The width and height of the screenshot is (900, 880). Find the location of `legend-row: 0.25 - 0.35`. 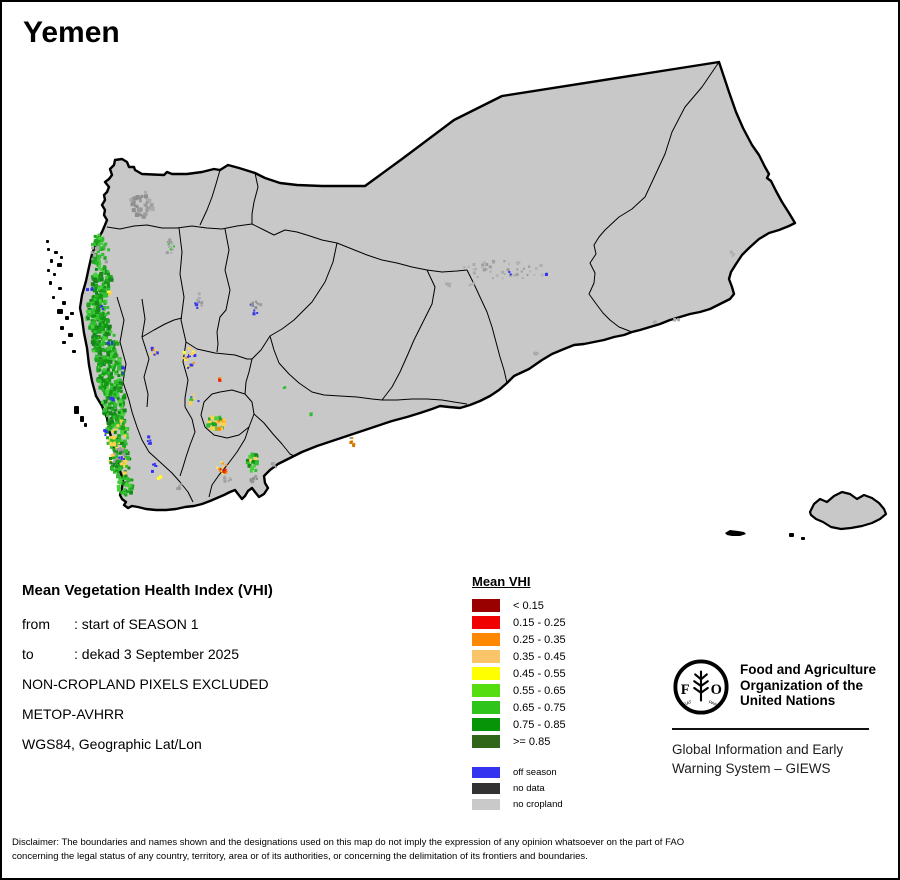

legend-row: 0.25 - 0.35 is located at coordinates (562, 639).